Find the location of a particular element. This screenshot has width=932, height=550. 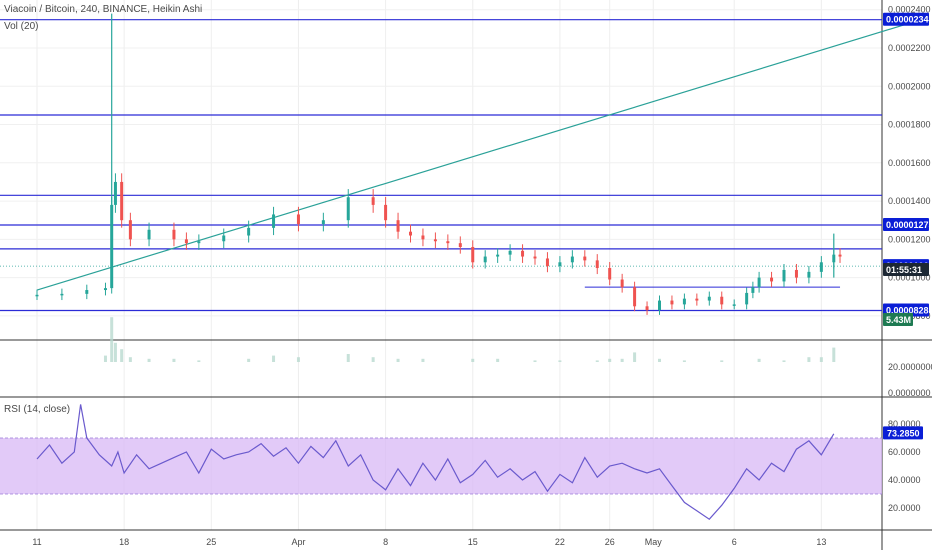

time-tick-label: 18 is located at coordinates (124, 542).